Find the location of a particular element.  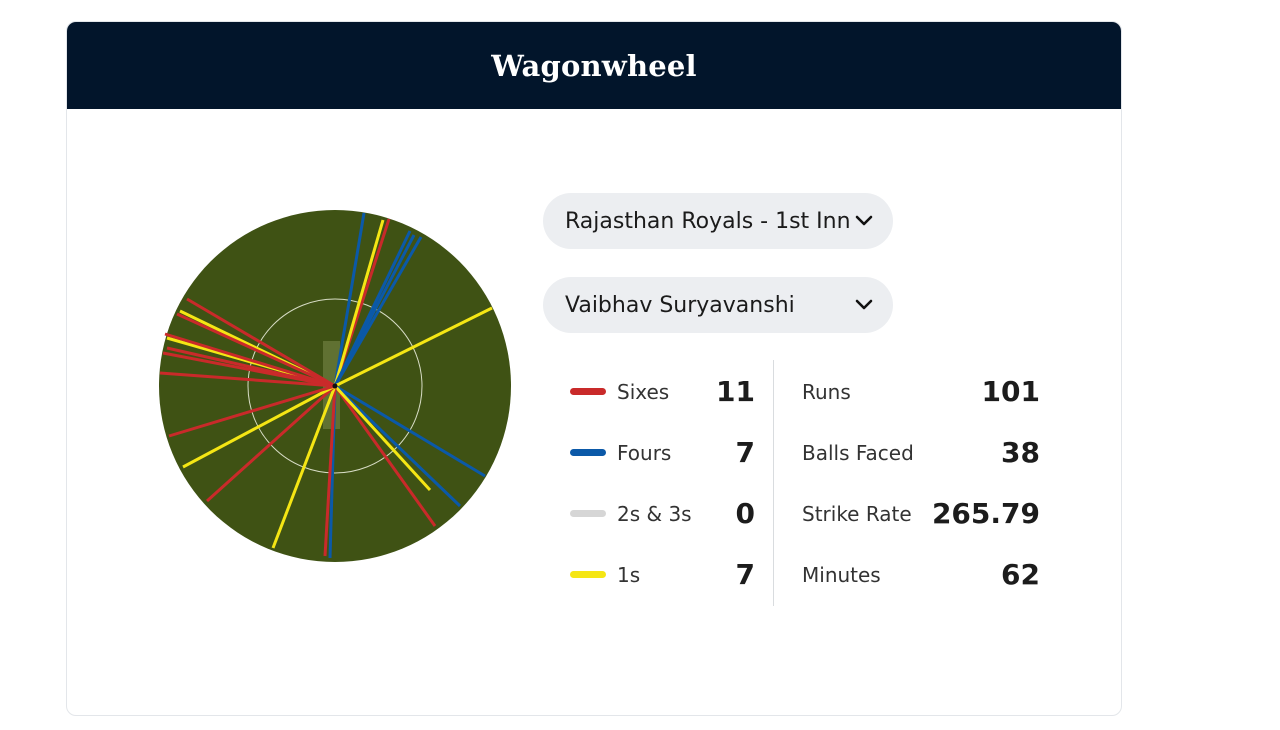

legend-row-twos-threes: 2s & 3s 0 is located at coordinates (662, 513).